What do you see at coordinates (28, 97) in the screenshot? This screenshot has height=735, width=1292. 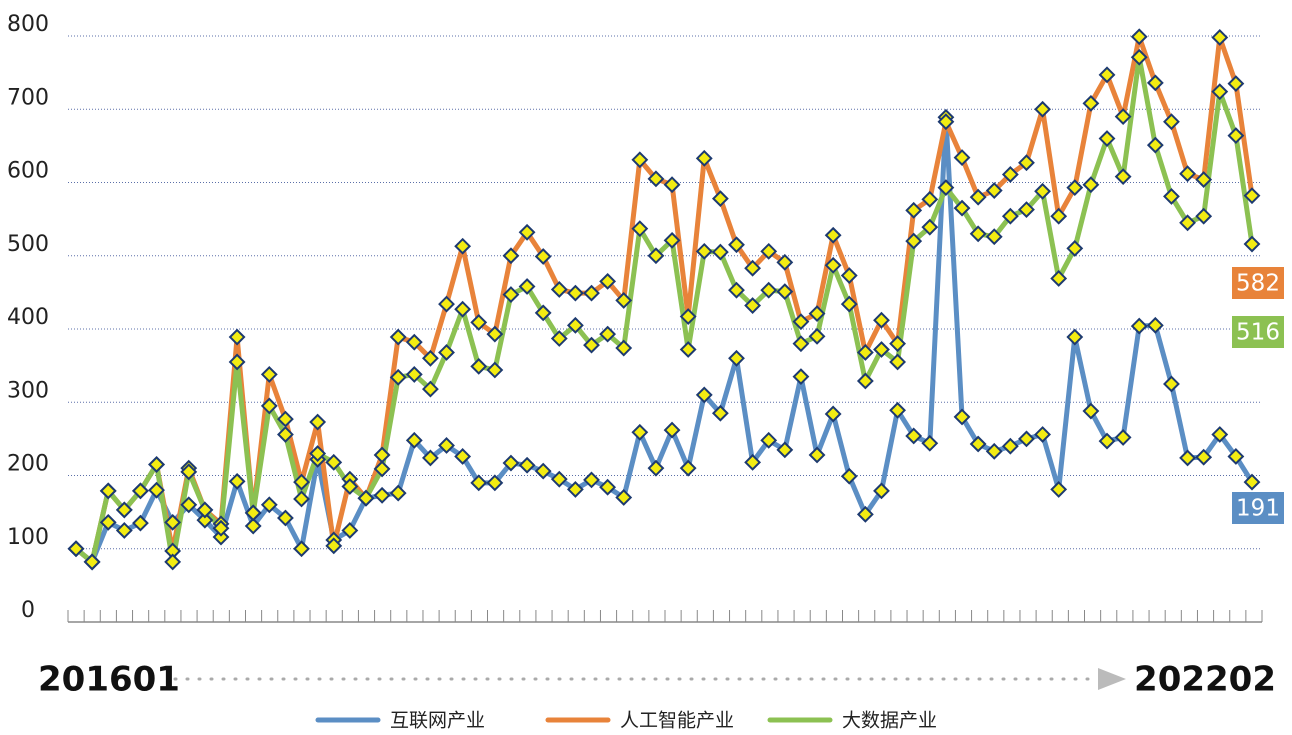 I see `y-tick-label: 700` at bounding box center [28, 97].